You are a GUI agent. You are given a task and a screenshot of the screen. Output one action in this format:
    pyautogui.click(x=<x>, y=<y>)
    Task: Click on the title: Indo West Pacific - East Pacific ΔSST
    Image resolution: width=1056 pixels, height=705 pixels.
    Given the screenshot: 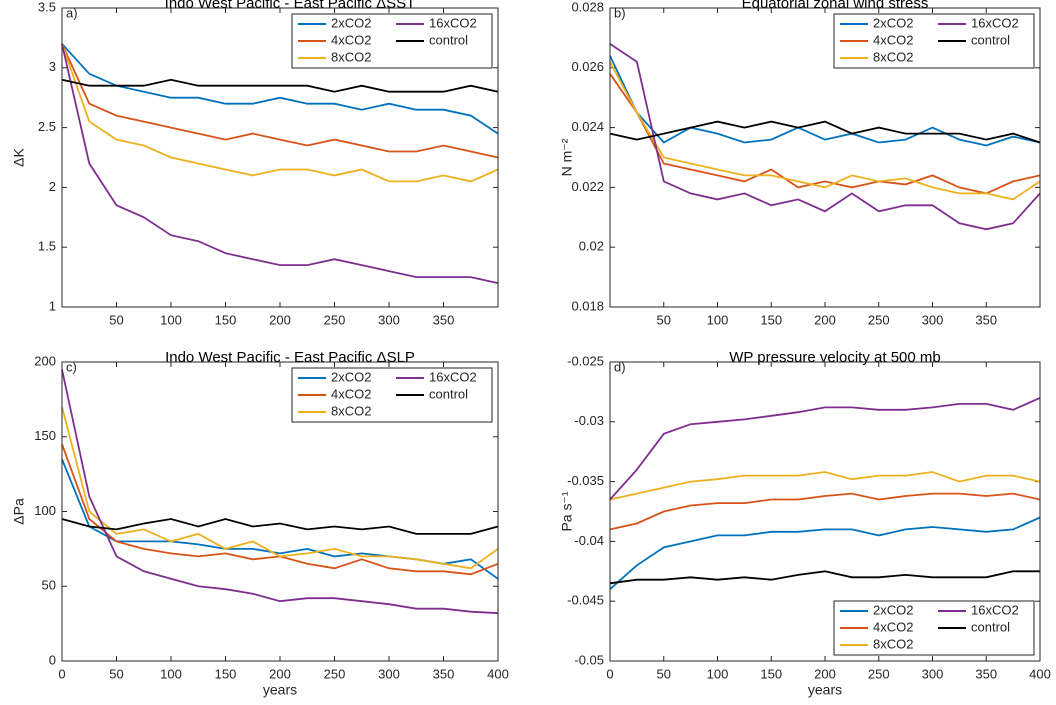 What is the action you would take?
    pyautogui.click(x=290, y=6)
    